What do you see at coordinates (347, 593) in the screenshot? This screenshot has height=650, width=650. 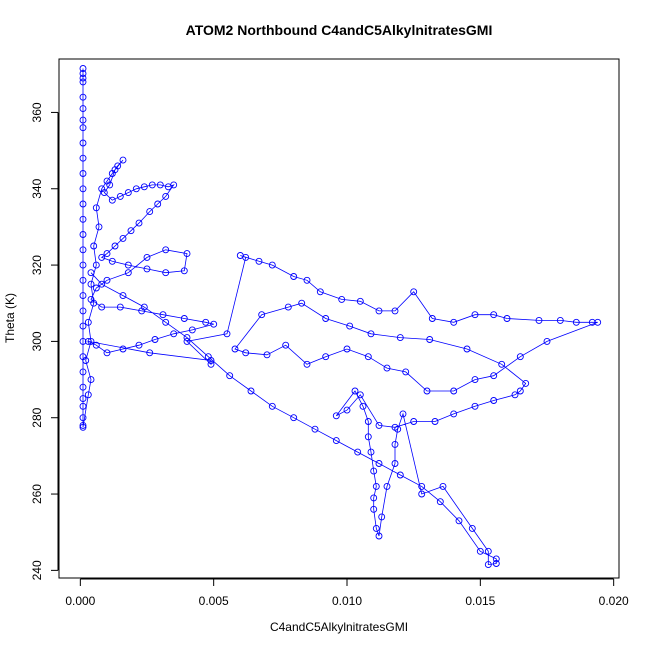 I see `x-axis: 0.000 0.005 0.010 0.015 0.020` at bounding box center [347, 593].